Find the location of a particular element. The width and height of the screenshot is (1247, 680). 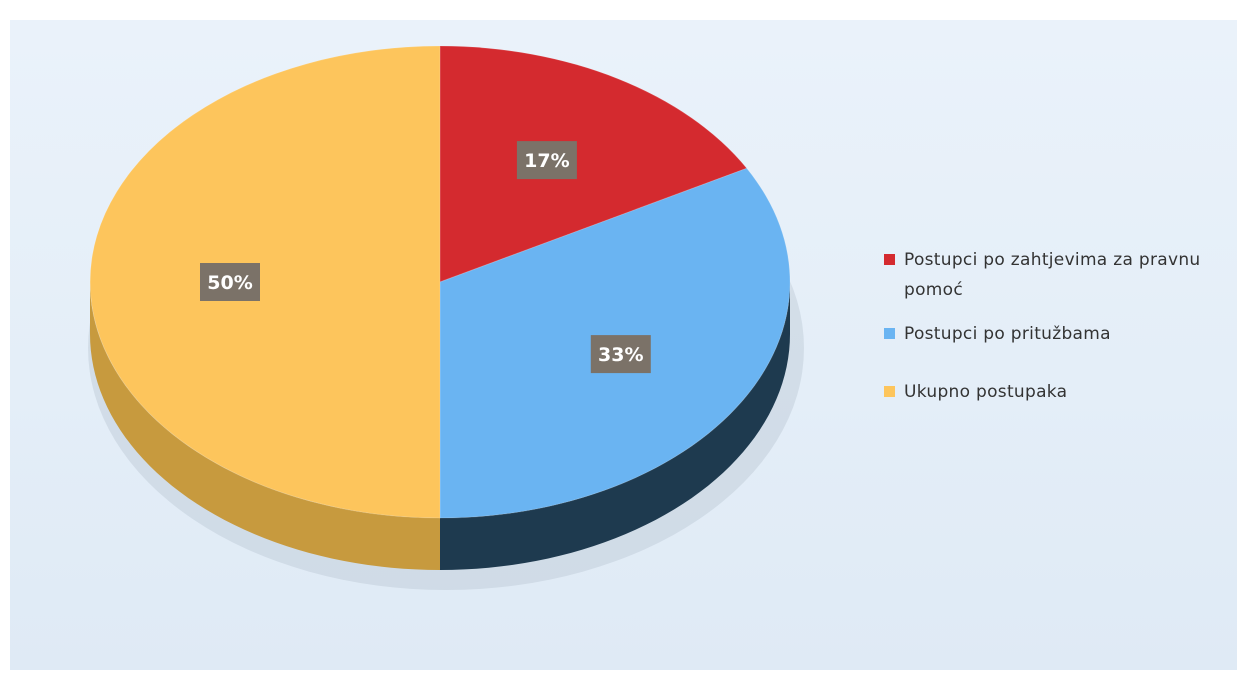

legend-swatch-legal-aid is located at coordinates (889, 259).